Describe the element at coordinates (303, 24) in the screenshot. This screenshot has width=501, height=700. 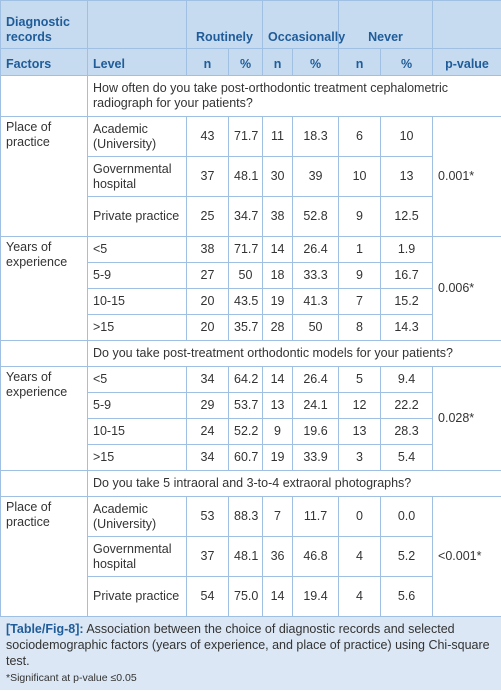
I see `header-cell: Occasionally` at that location.